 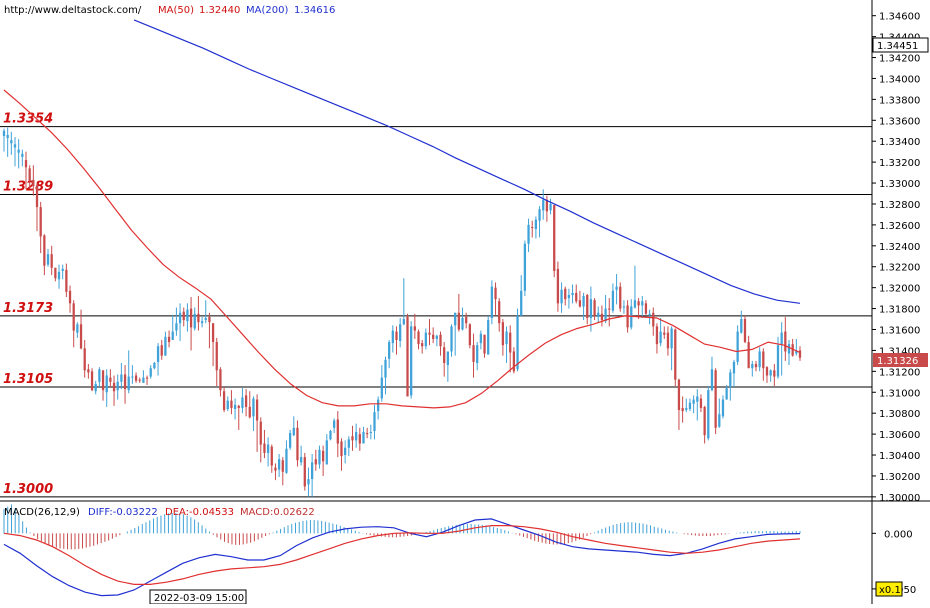 I want to click on last-price-tag-text: 1.31326, so click(x=897, y=361).